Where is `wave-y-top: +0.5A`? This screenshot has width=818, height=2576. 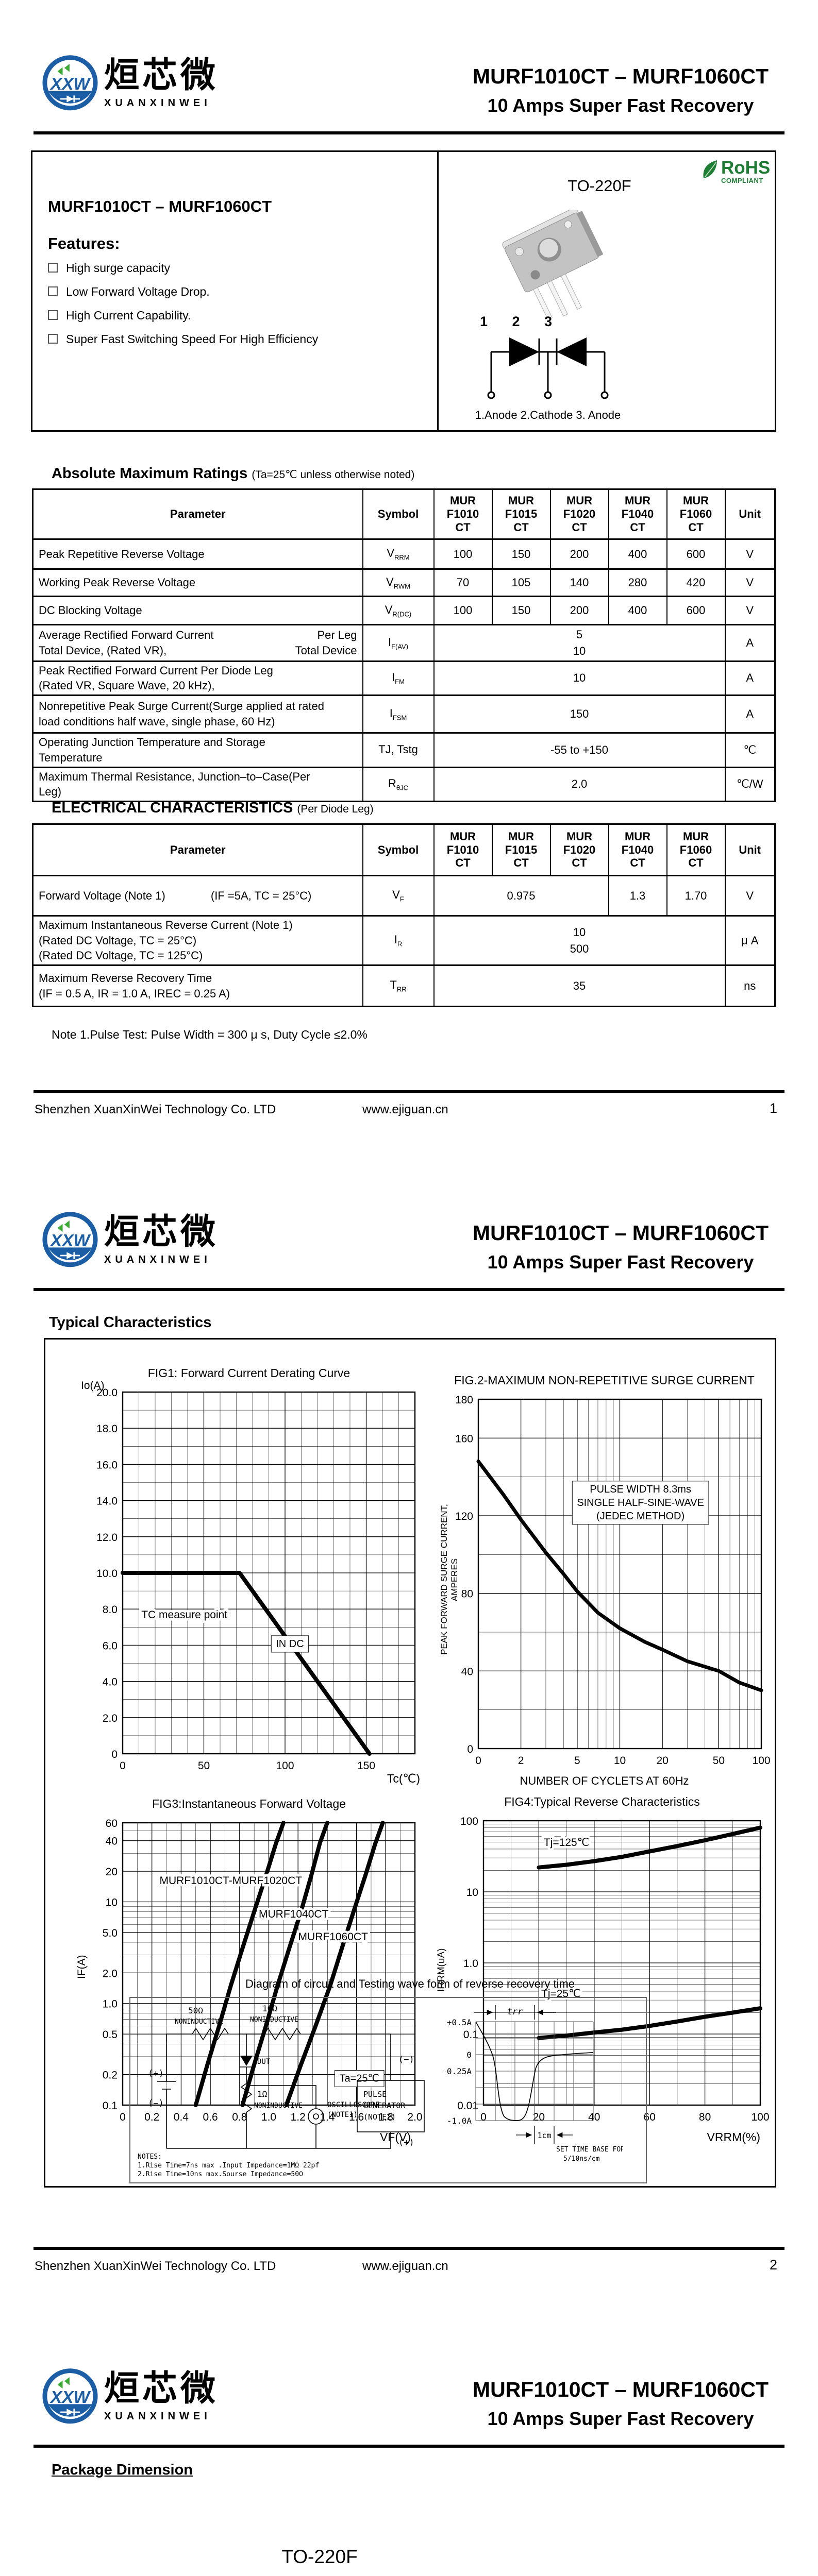 wave-y-top: +0.5A is located at coordinates (459, 2022).